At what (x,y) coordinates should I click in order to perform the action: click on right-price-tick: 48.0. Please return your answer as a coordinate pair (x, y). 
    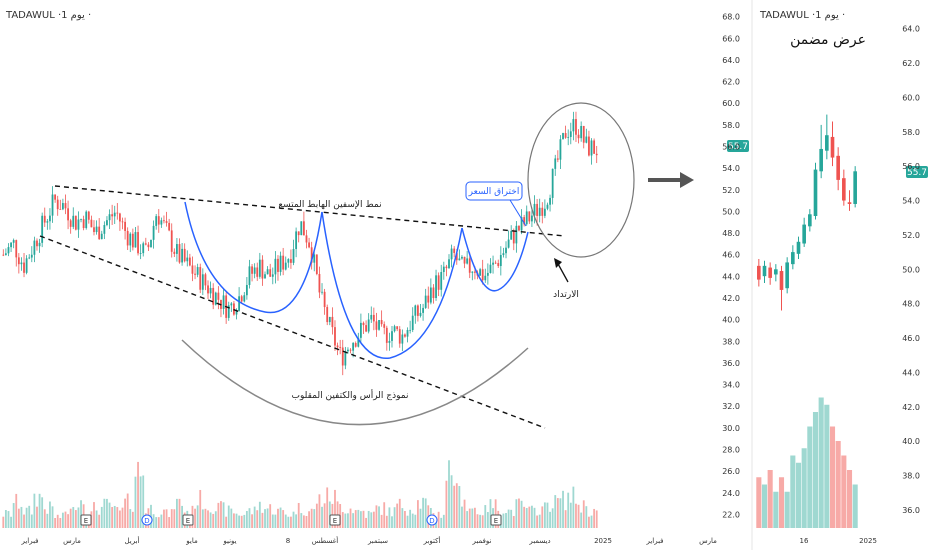
    Looking at the image, I should click on (911, 304).